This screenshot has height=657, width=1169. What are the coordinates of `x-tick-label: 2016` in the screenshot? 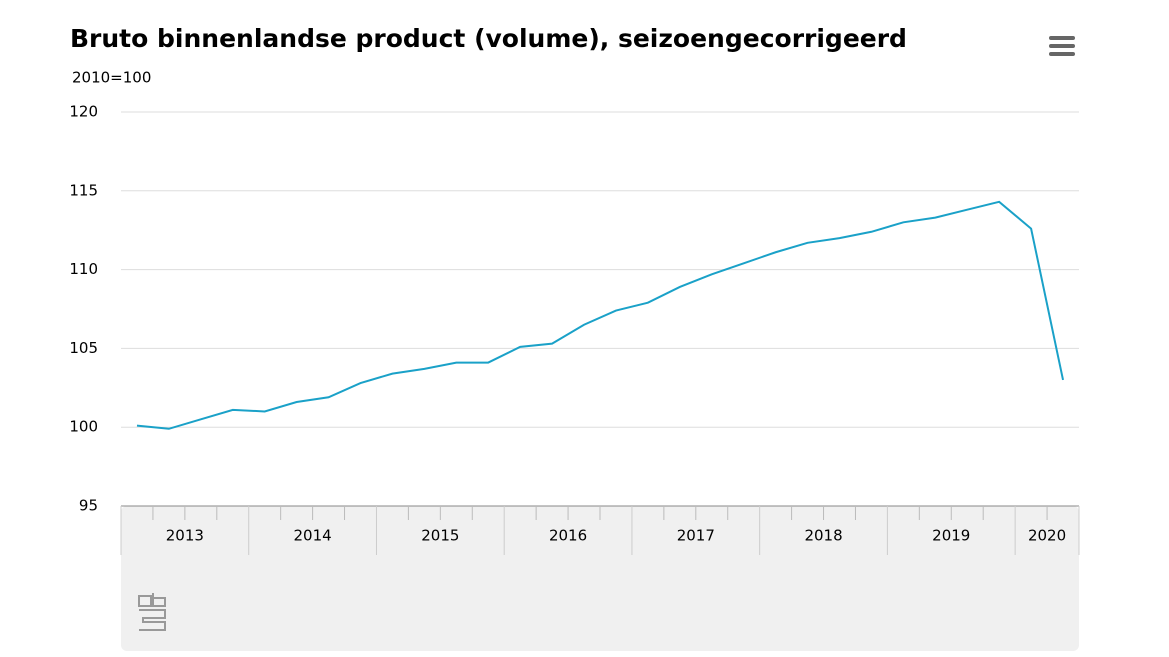 It's located at (568, 536).